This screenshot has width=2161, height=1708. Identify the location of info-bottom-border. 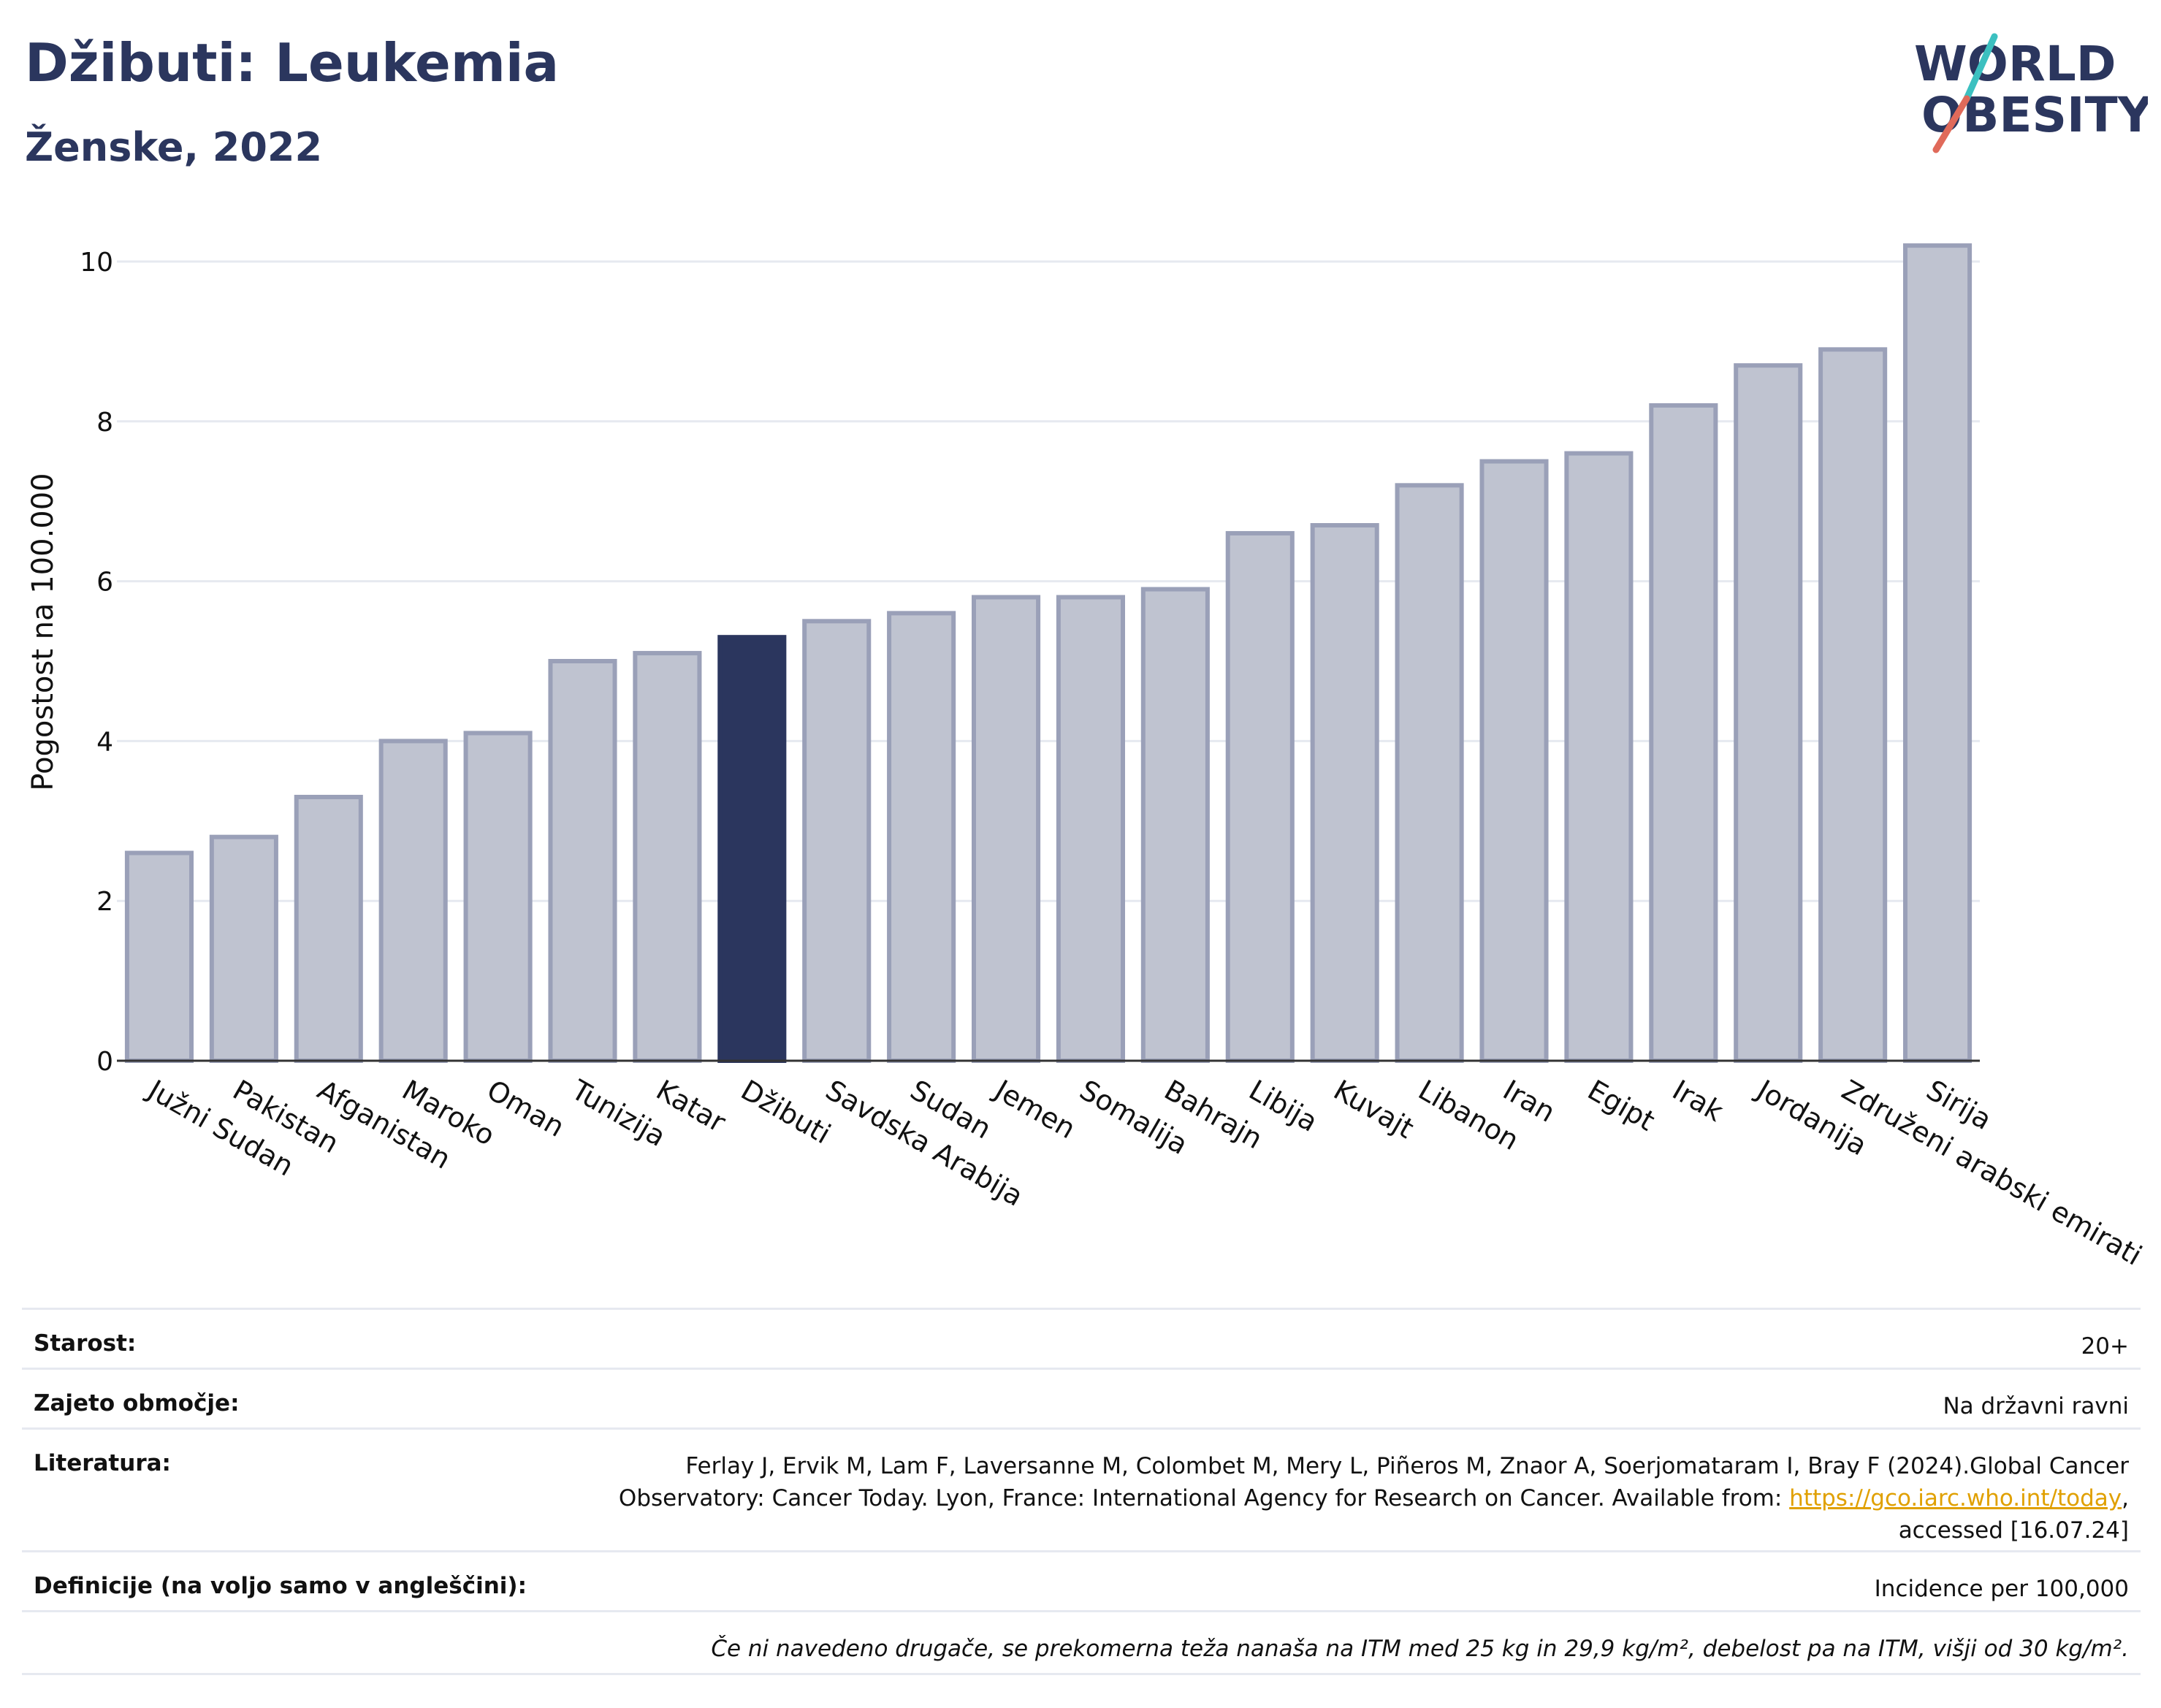
(1081, 1674).